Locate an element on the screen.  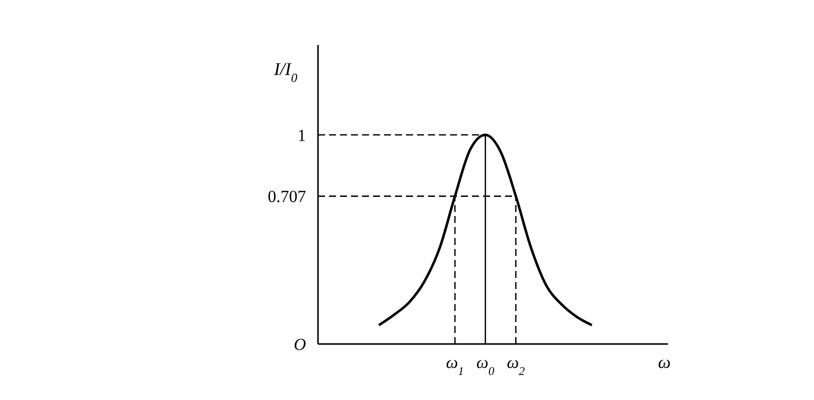
x-tick-label: ω$_{1}$ is located at coordinates (455, 365).